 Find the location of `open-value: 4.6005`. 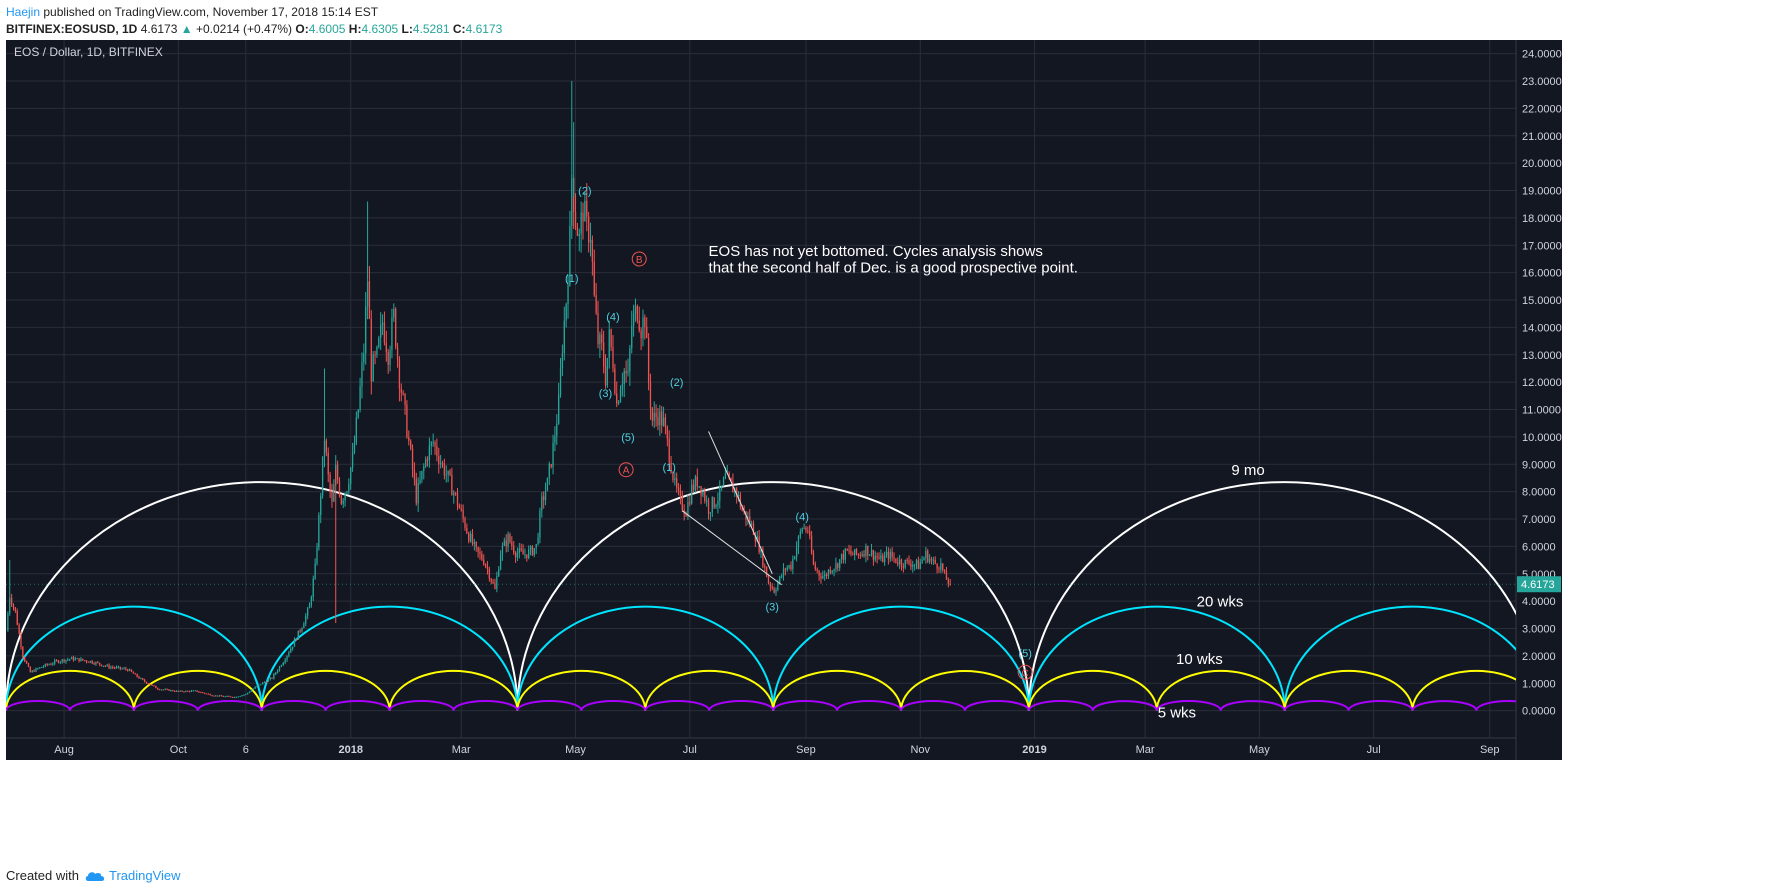

open-value: 4.6005 is located at coordinates (327, 29).